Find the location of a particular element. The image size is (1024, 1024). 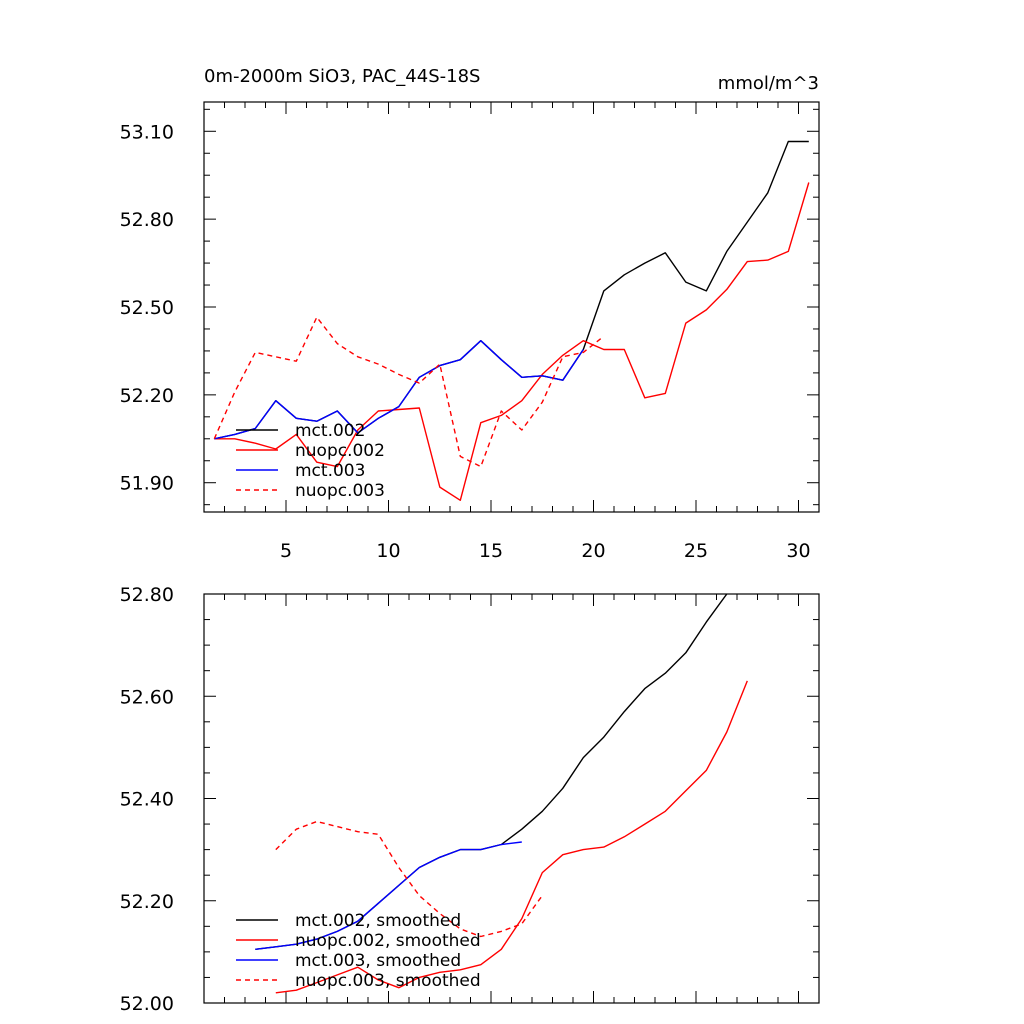

y-tick-label: 52.50 is located at coordinates (147, 308).